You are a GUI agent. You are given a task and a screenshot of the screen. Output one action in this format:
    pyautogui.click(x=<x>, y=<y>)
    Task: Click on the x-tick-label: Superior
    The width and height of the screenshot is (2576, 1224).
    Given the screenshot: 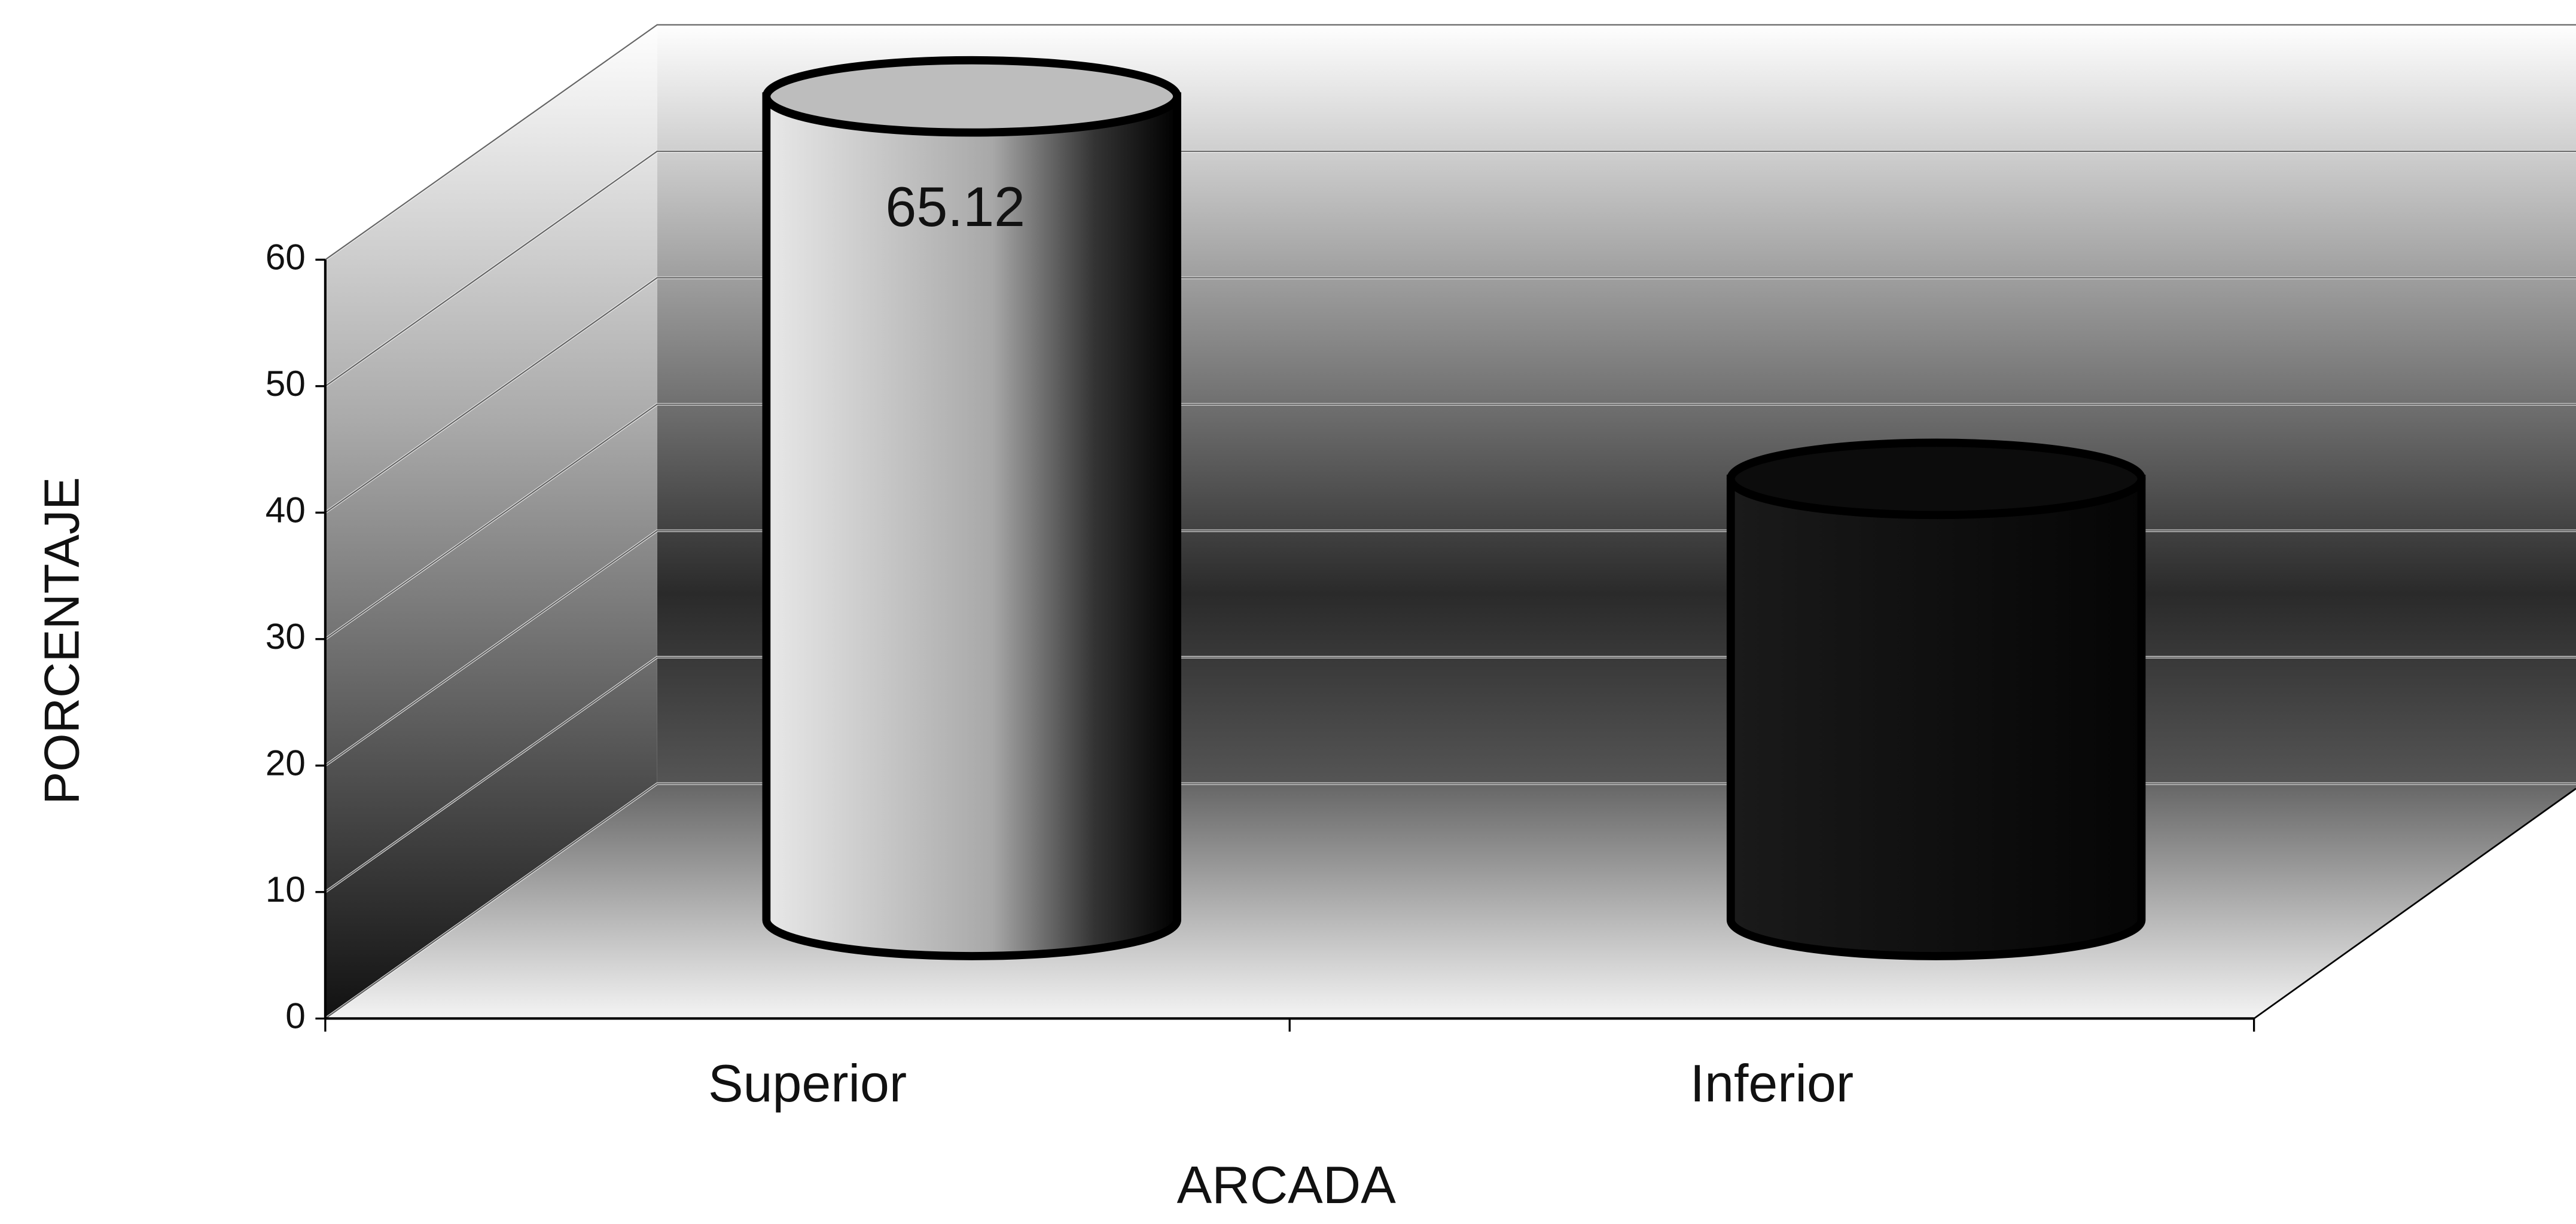 What is the action you would take?
    pyautogui.click(x=807, y=1083)
    